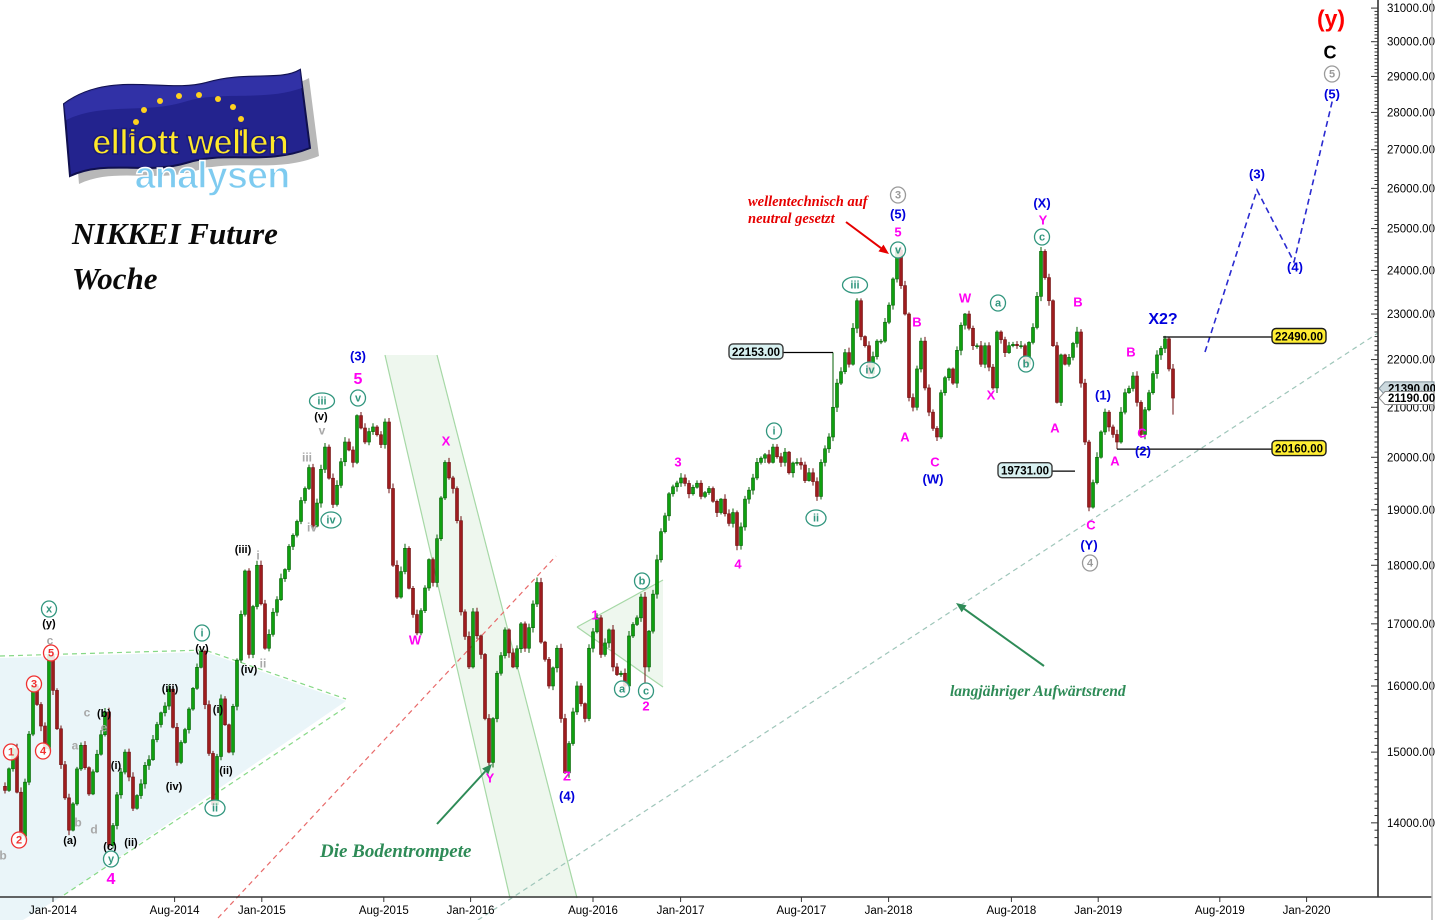  What do you see at coordinates (809, 202) in the screenshot?
I see `neutral-note: wellentechnisch auf` at bounding box center [809, 202].